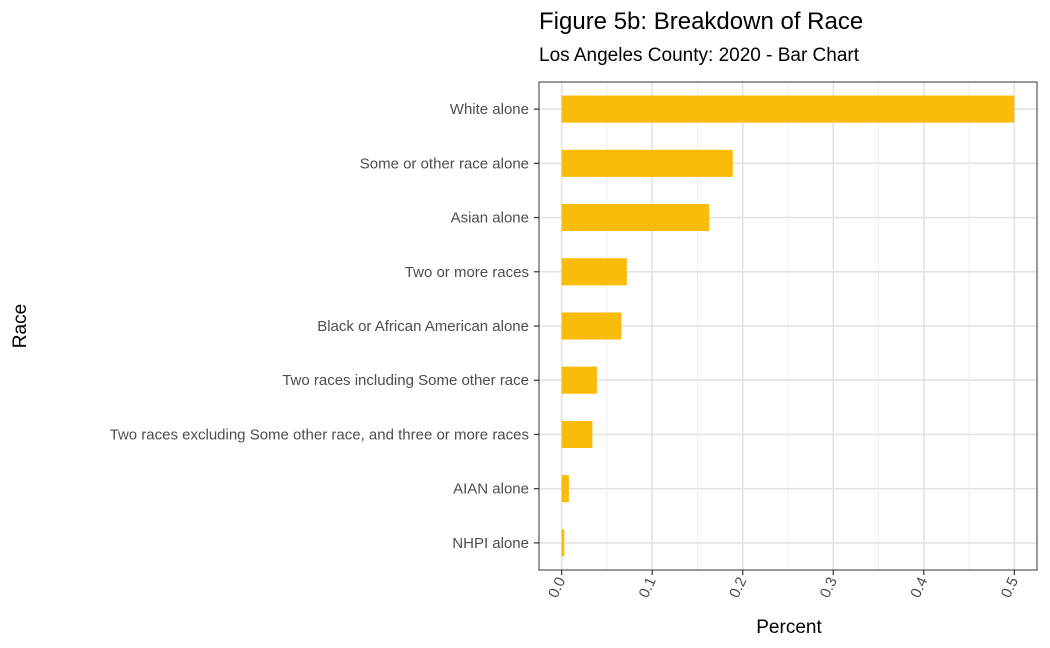 The image size is (1050, 648). What do you see at coordinates (489, 109) in the screenshot?
I see `y-tick-label: White alone` at bounding box center [489, 109].